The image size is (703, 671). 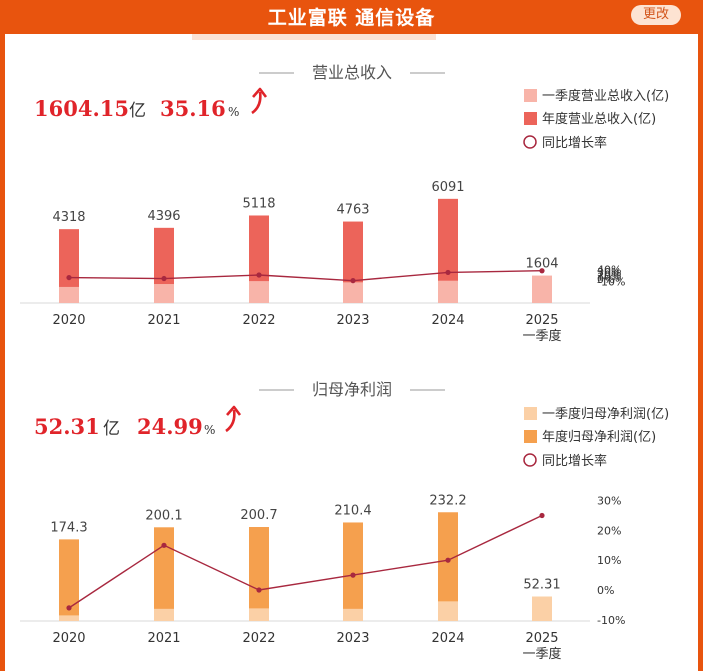 What do you see at coordinates (67, 426) in the screenshot?
I see `profit-value: 52.31` at bounding box center [67, 426].